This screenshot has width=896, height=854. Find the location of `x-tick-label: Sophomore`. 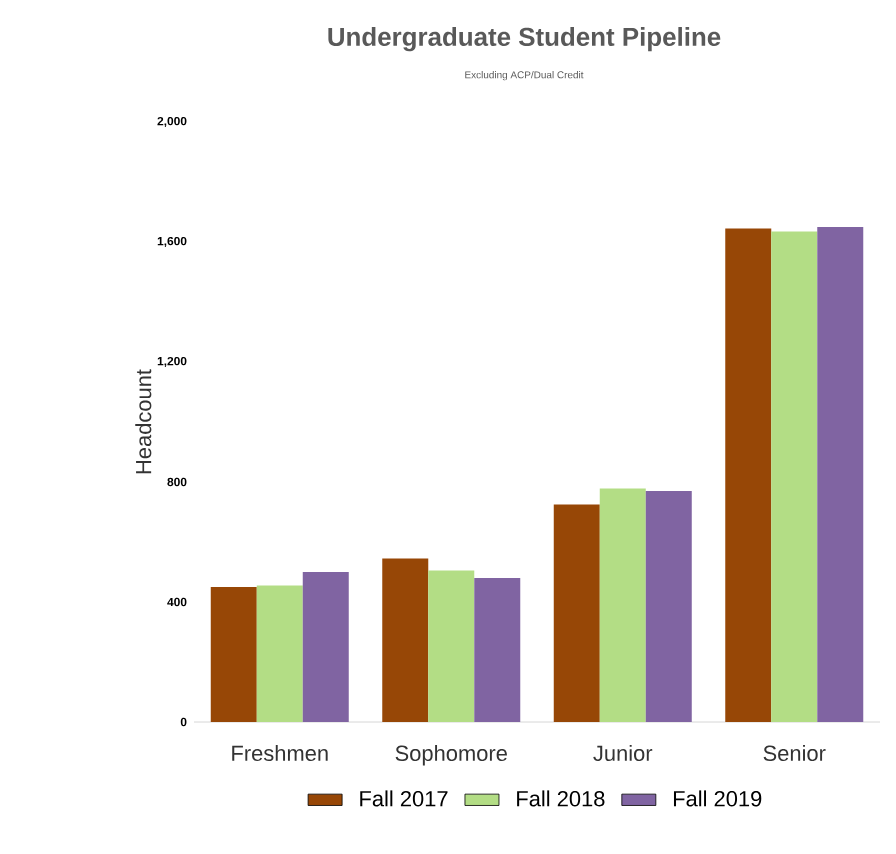

x-tick-label: Sophomore is located at coordinates (451, 755).